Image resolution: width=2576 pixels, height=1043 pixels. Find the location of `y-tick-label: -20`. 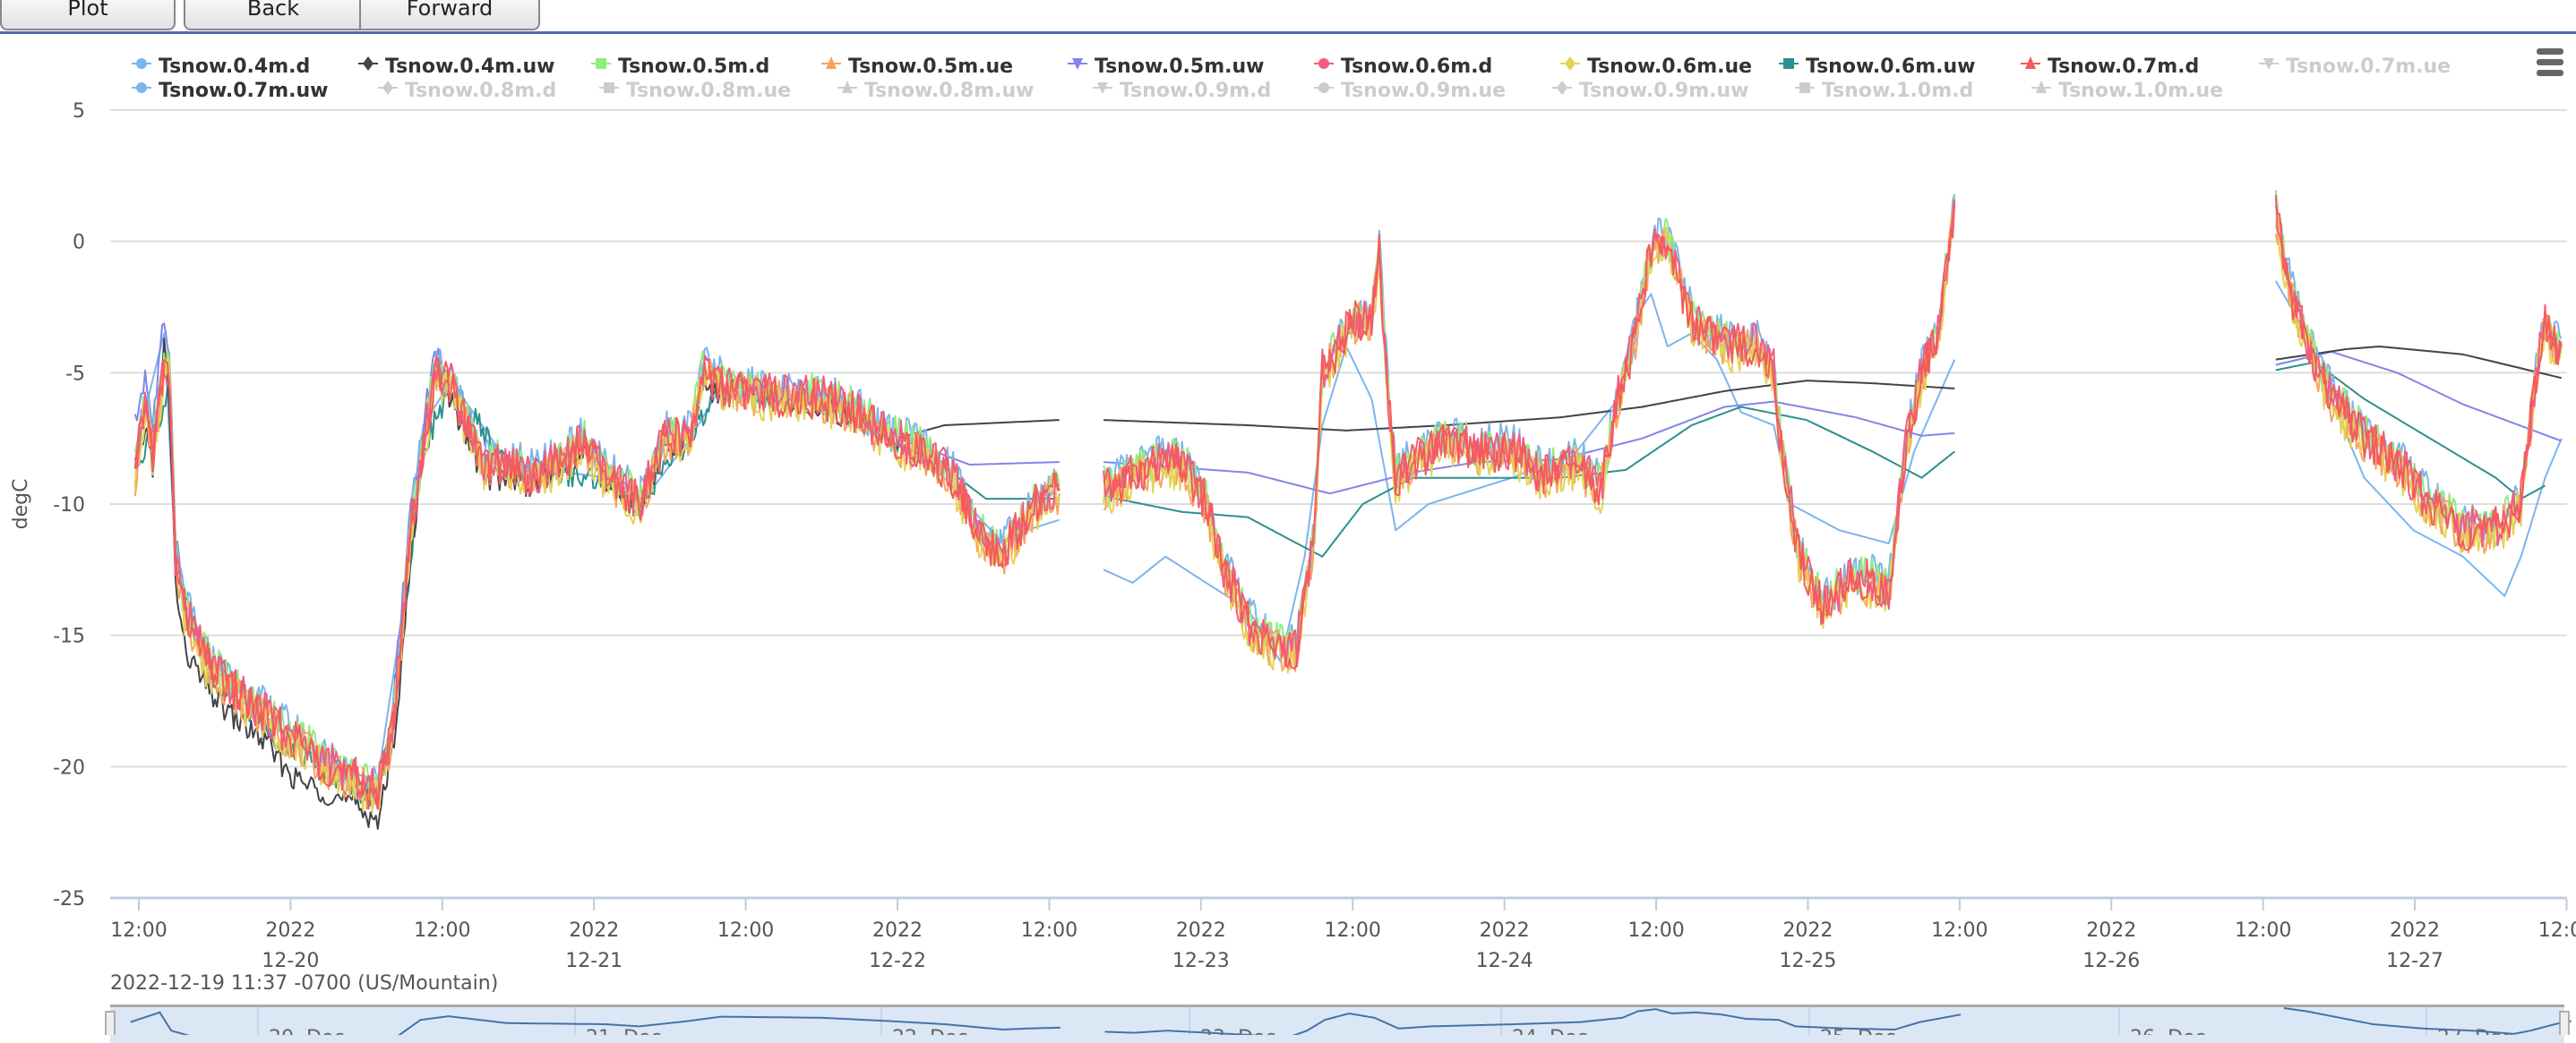

y-tick-label: -20 is located at coordinates (69, 768).